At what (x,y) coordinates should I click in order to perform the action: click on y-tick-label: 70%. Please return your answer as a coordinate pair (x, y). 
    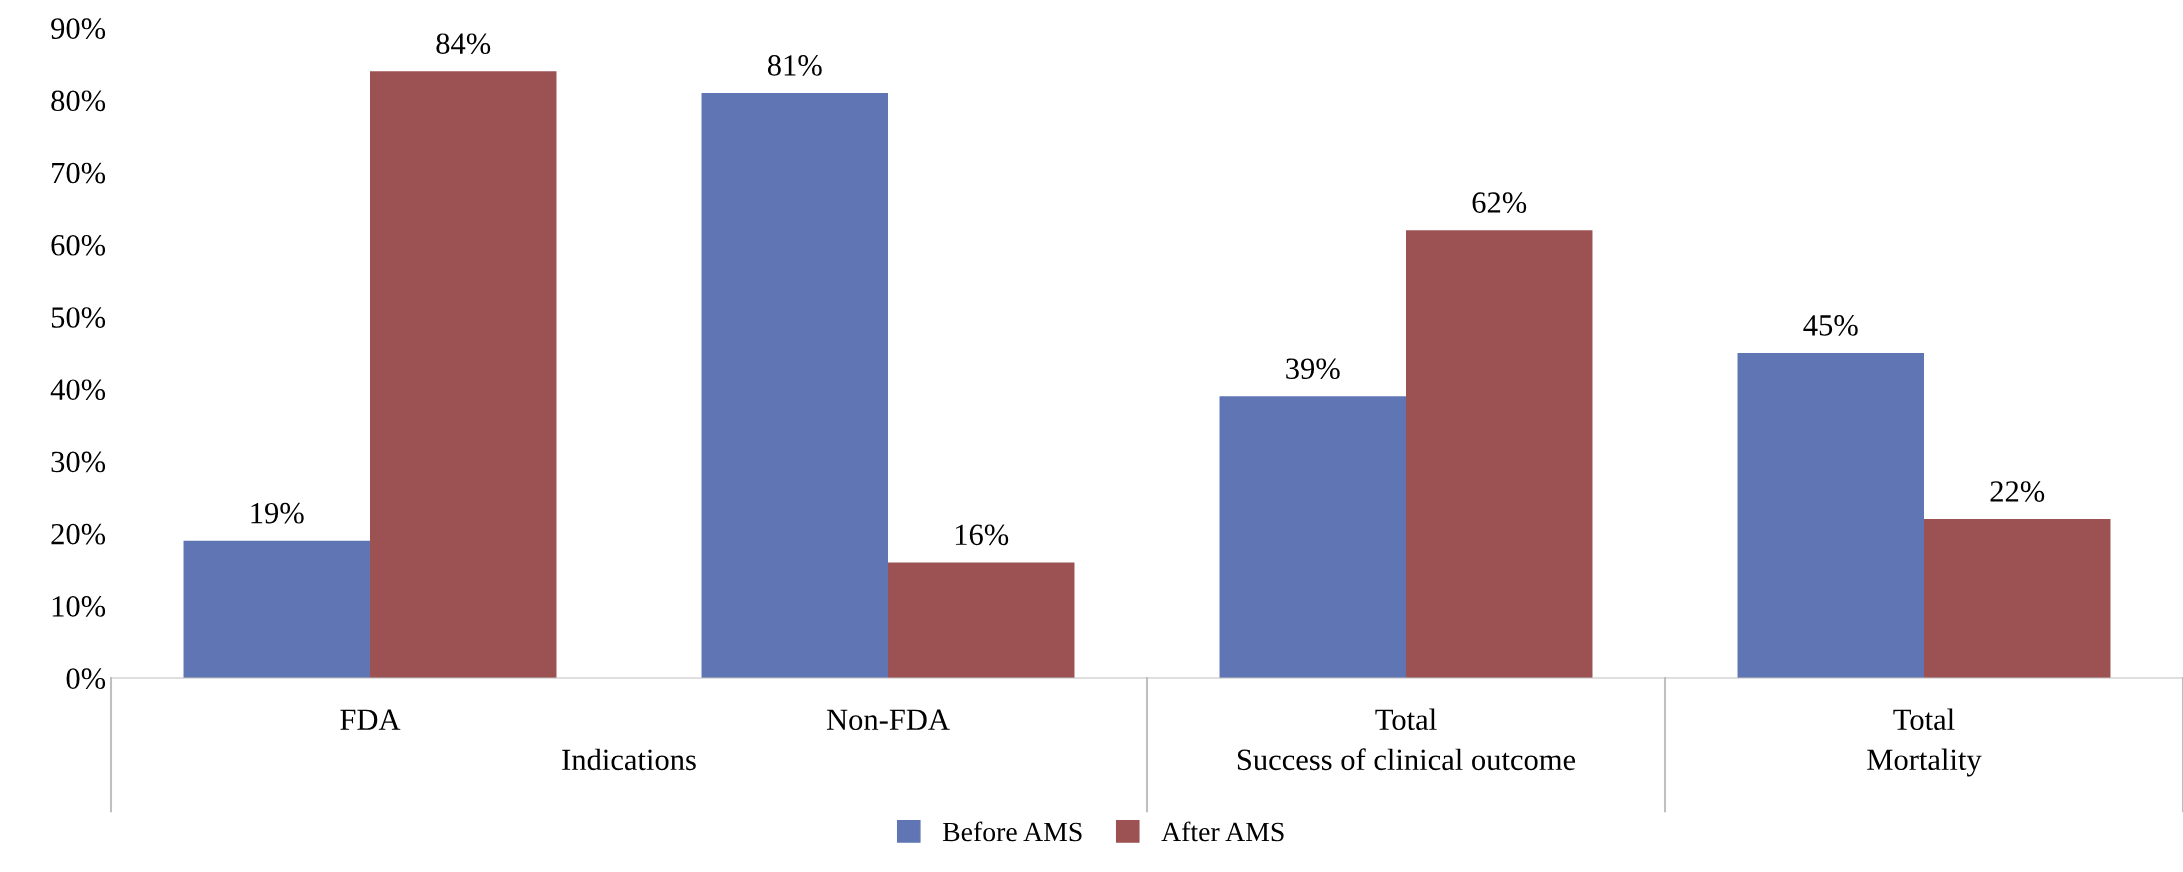
    Looking at the image, I should click on (79, 173).